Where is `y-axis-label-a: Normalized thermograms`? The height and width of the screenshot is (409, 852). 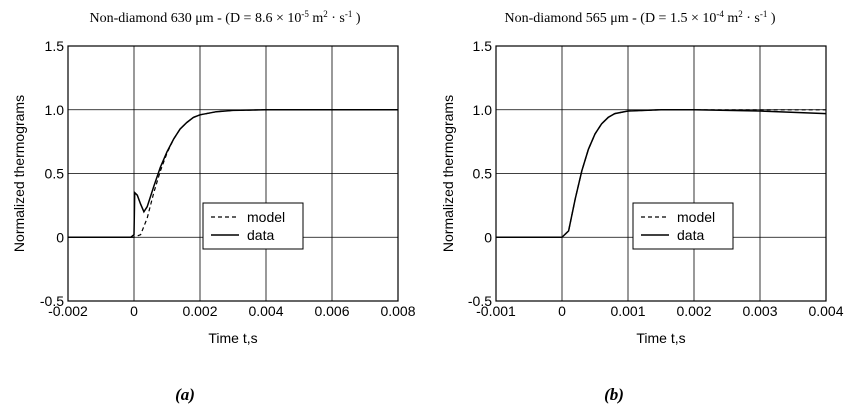 y-axis-label-a: Normalized thermograms is located at coordinates (19, 173).